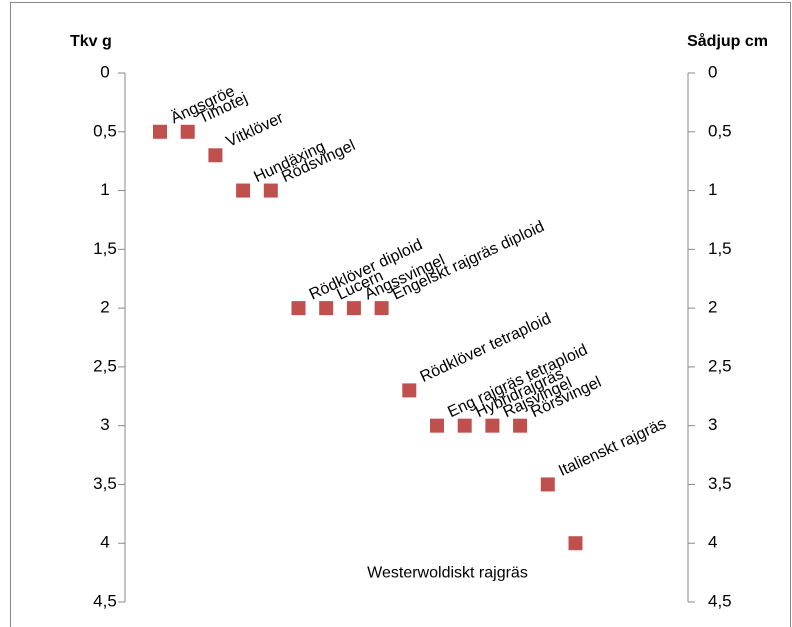  I want to click on y-tick-label: 2,5, so click(105, 365).